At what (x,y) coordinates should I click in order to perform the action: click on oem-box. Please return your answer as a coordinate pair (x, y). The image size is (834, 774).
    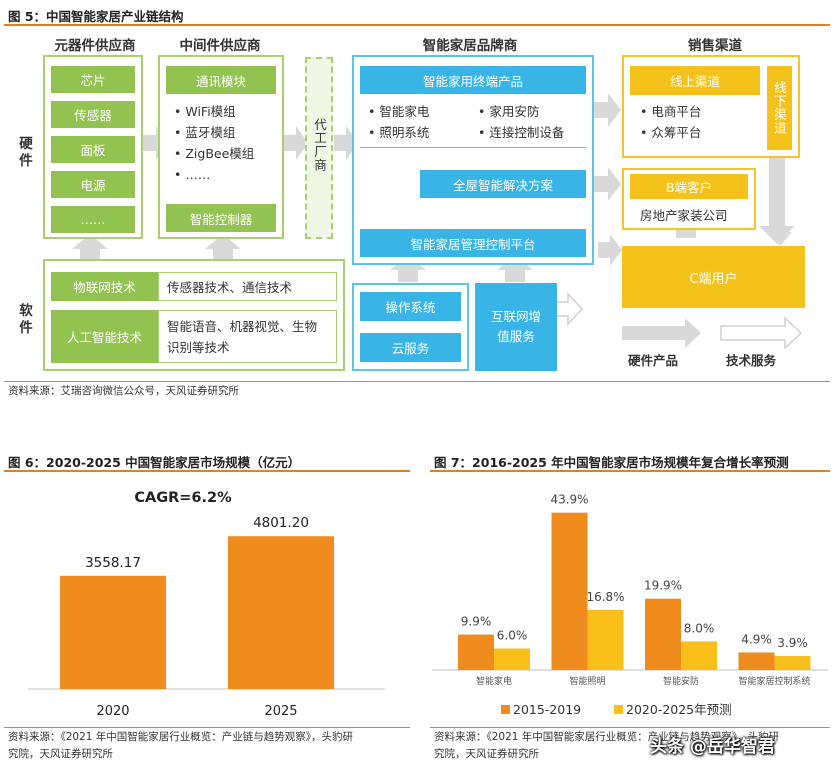
    Looking at the image, I should click on (319, 148).